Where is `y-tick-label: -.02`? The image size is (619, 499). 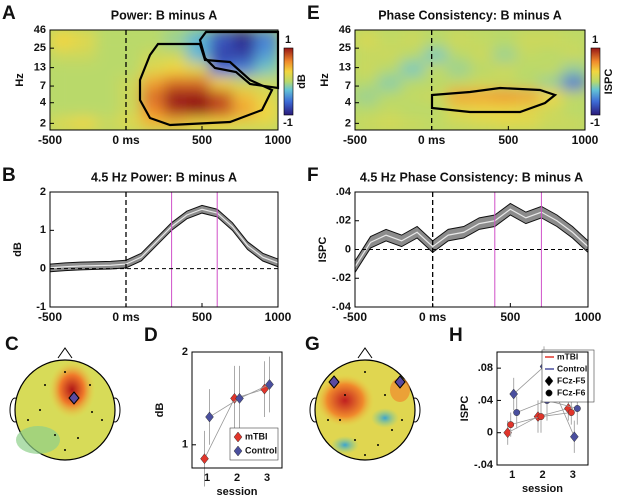
y-tick-label: -.02 is located at coordinates (341, 278).